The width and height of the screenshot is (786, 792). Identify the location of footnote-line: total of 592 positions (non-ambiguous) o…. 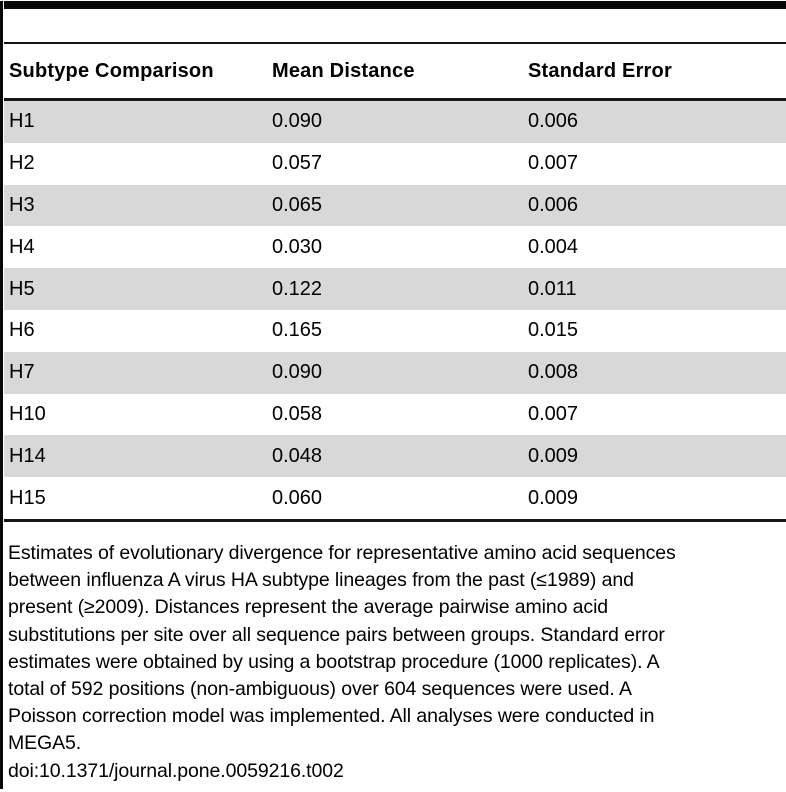
(320, 689).